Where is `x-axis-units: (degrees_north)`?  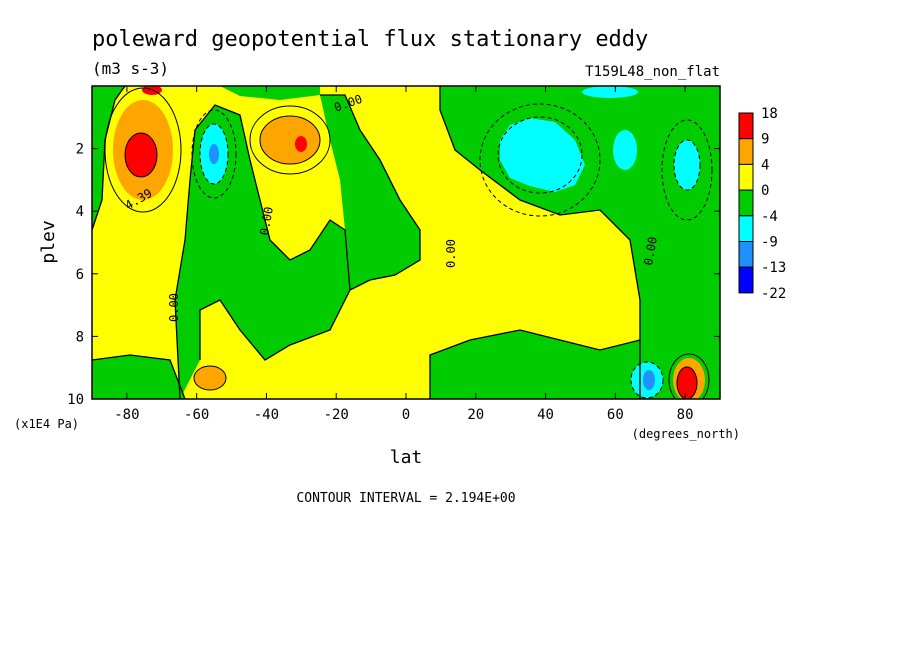 x-axis-units: (degrees_north) is located at coordinates (686, 434).